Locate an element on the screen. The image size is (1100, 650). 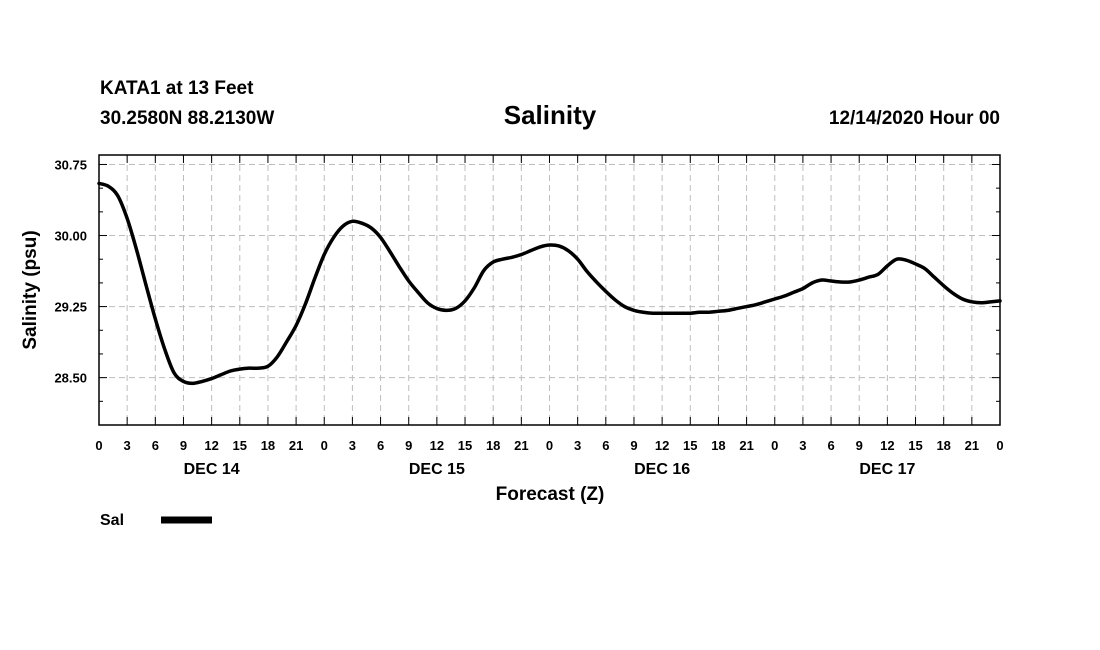
y-tick-label: 29.25 is located at coordinates (70, 307).